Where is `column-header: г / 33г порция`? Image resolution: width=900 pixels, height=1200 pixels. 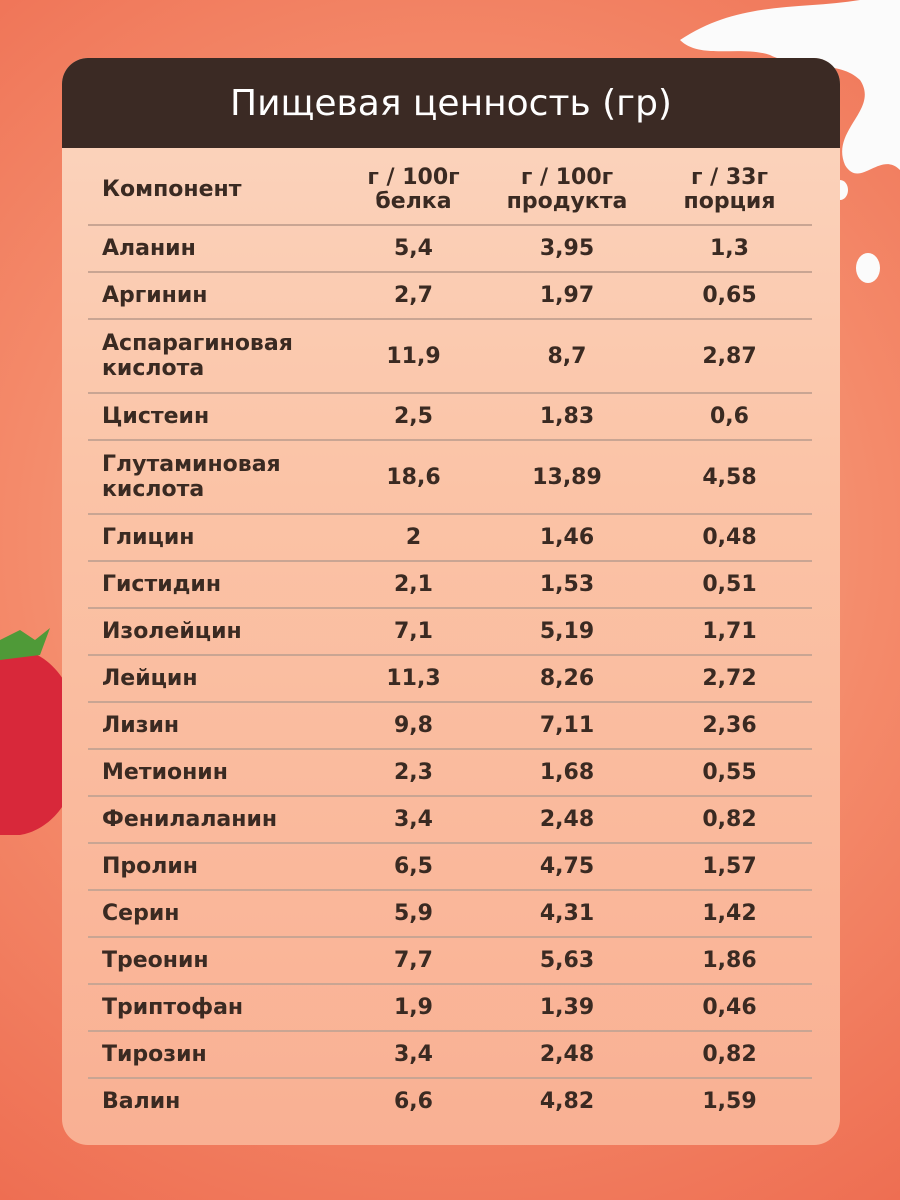
column-header: г / 33г порция is located at coordinates (729, 192).